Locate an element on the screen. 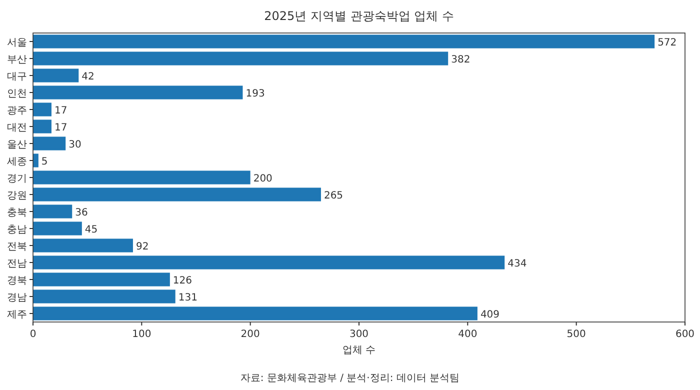  data-label: 193 is located at coordinates (255, 94).